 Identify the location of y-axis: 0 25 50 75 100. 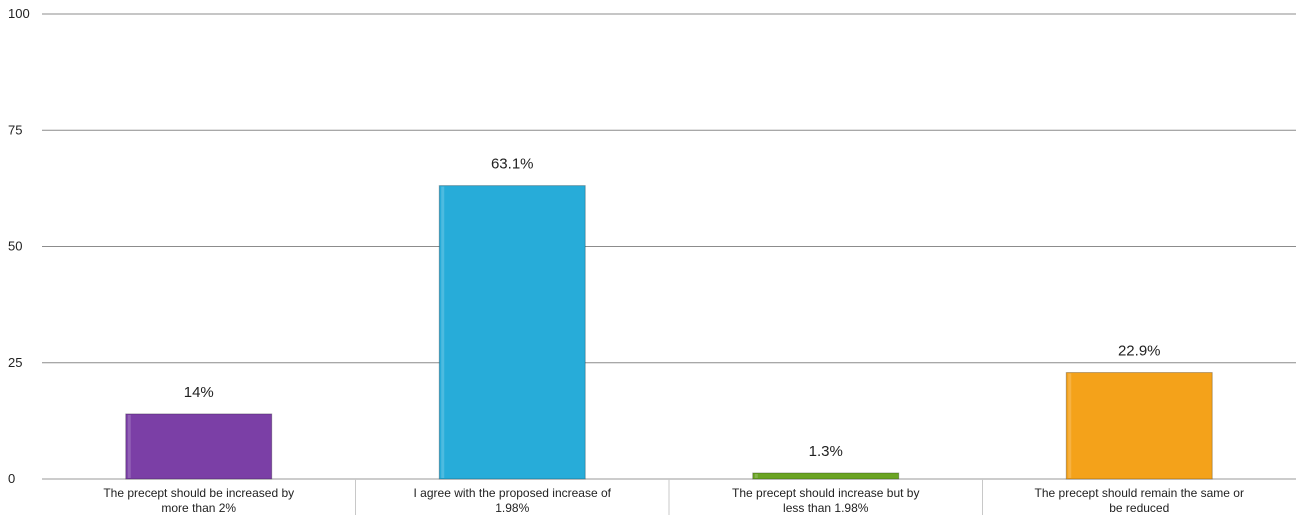
(19, 246).